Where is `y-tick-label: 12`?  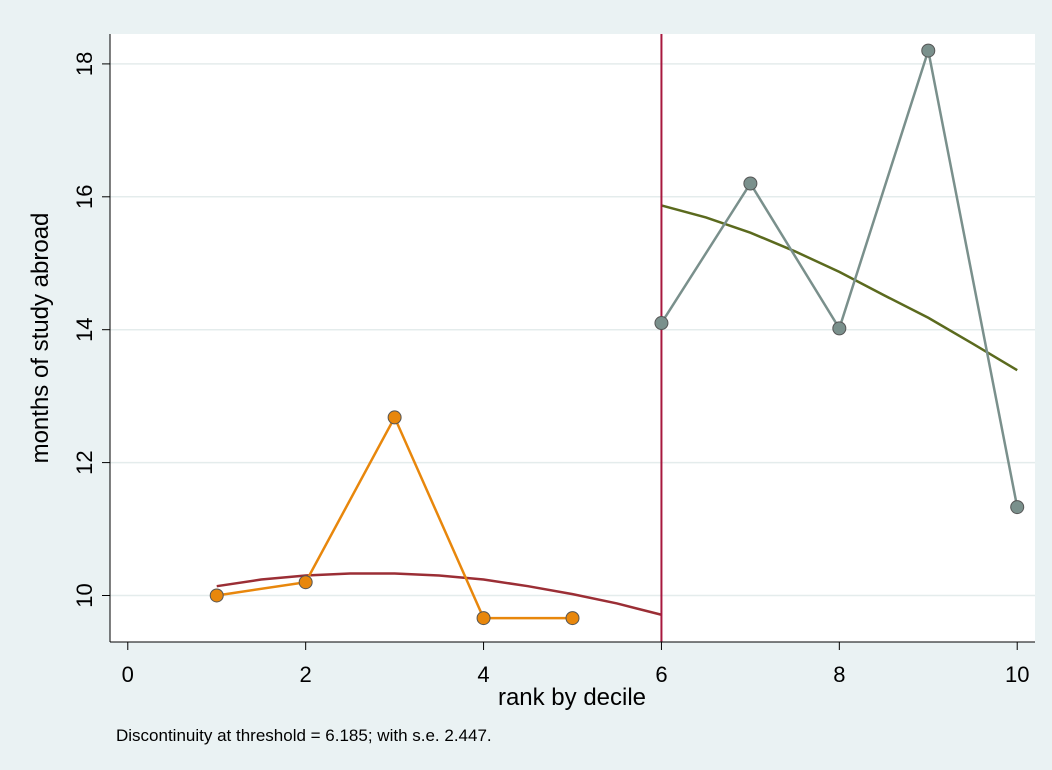
y-tick-label: 12 is located at coordinates (84, 462).